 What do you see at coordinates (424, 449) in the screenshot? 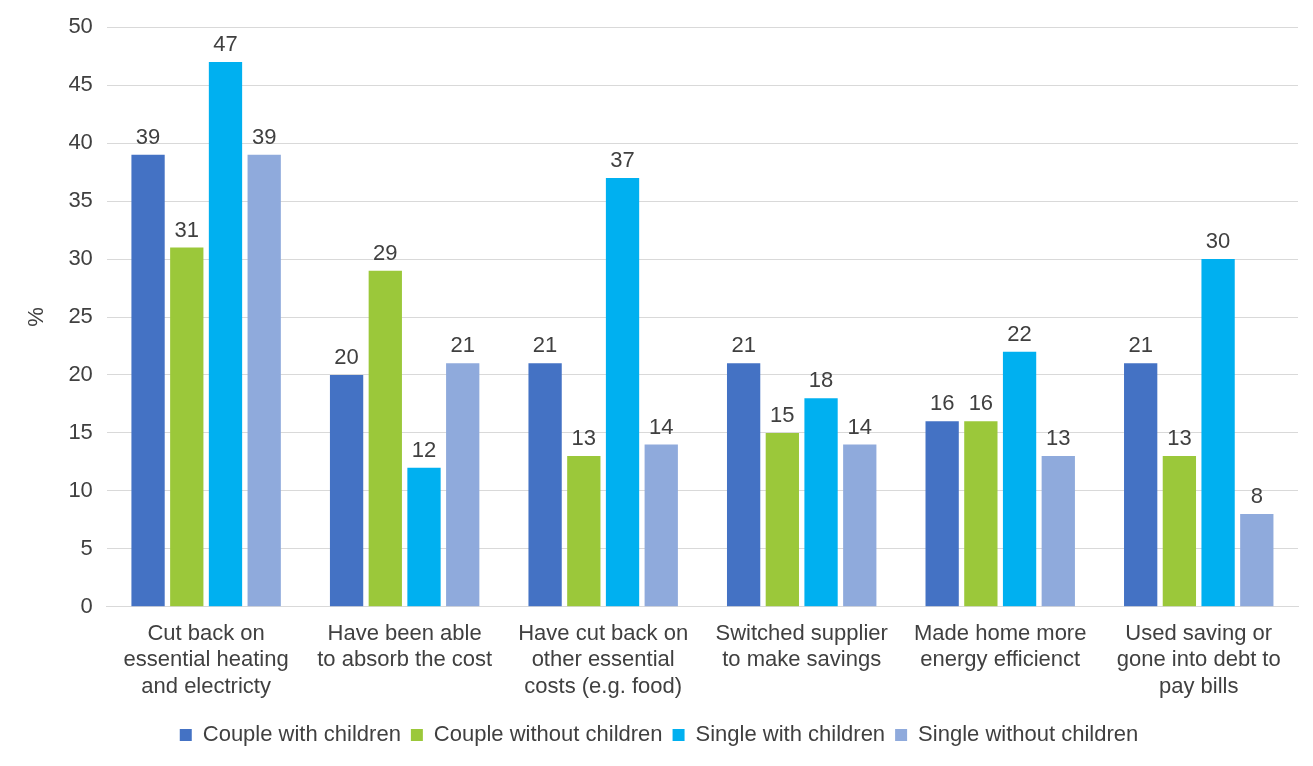
I see `data-label: 12` at bounding box center [424, 449].